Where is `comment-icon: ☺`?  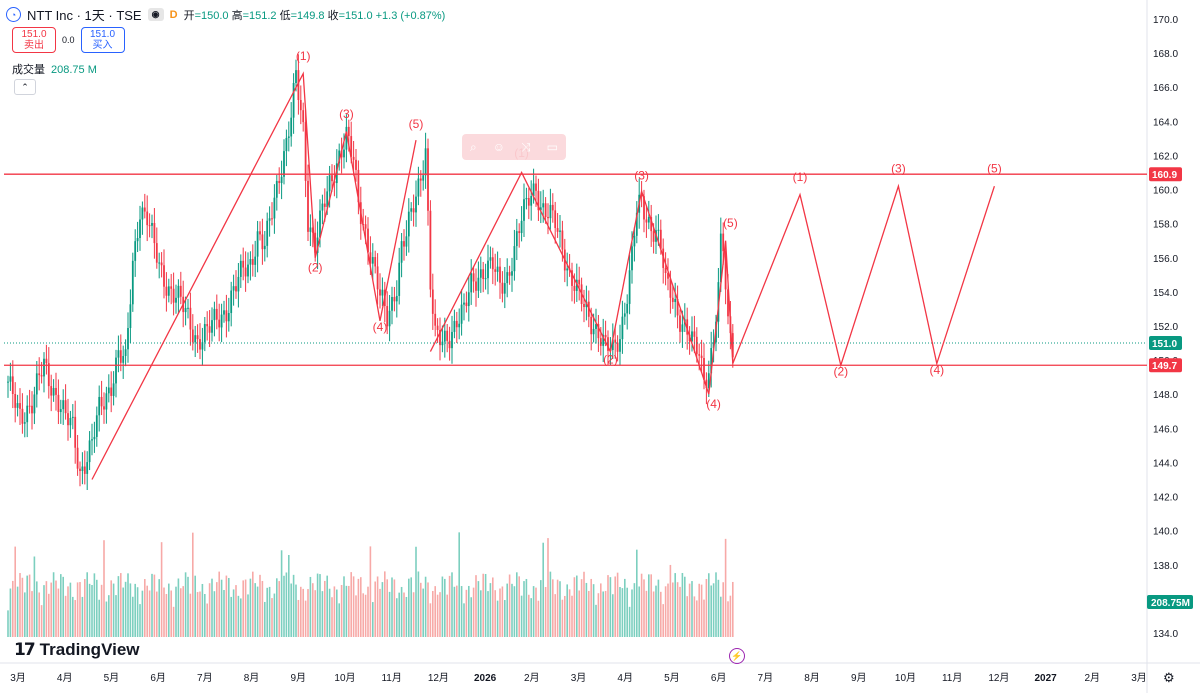 comment-icon: ☺ is located at coordinates (498, 147).